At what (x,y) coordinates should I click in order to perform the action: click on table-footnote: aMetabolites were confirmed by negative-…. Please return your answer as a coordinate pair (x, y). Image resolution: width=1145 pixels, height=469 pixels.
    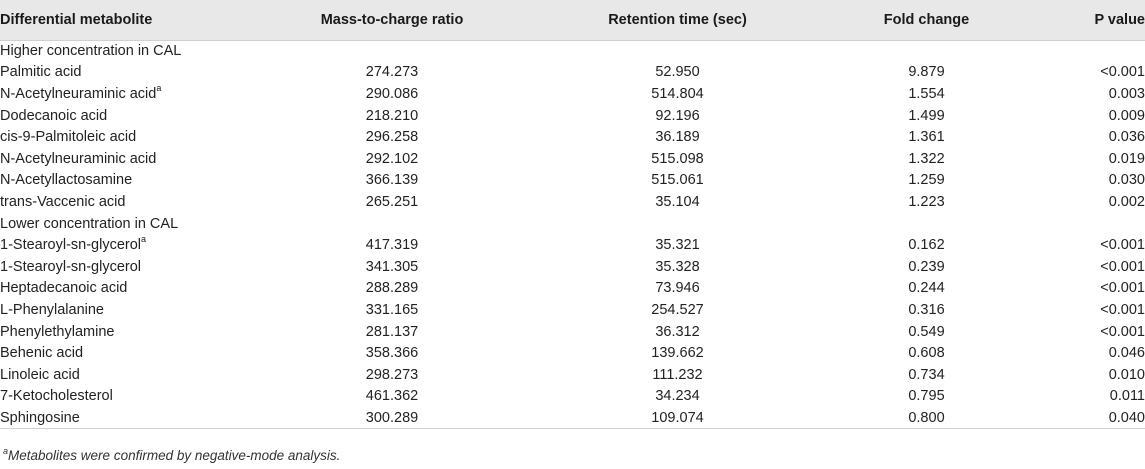
    Looking at the image, I should click on (171, 454).